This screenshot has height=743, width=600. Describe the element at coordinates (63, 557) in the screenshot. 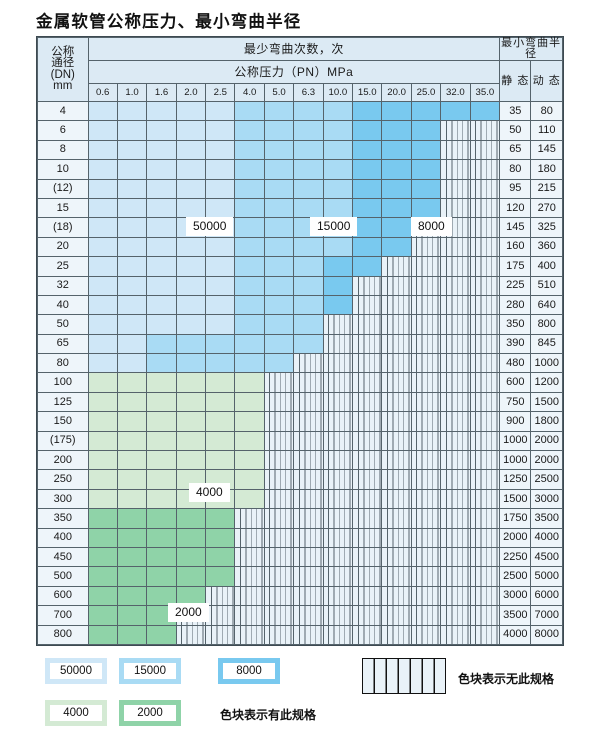

I see `row-dn-label: 450` at that location.